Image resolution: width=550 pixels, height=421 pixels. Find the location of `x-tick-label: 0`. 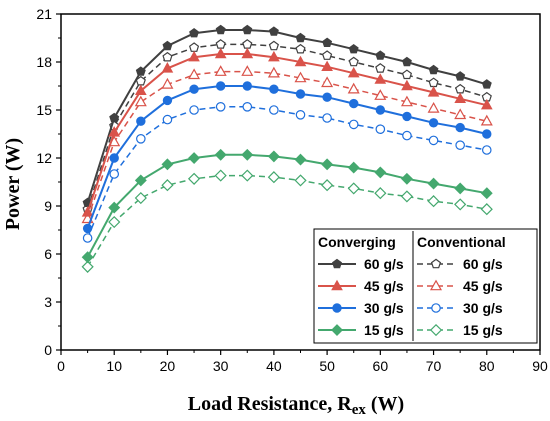

x-tick-label: 0 is located at coordinates (61, 366).